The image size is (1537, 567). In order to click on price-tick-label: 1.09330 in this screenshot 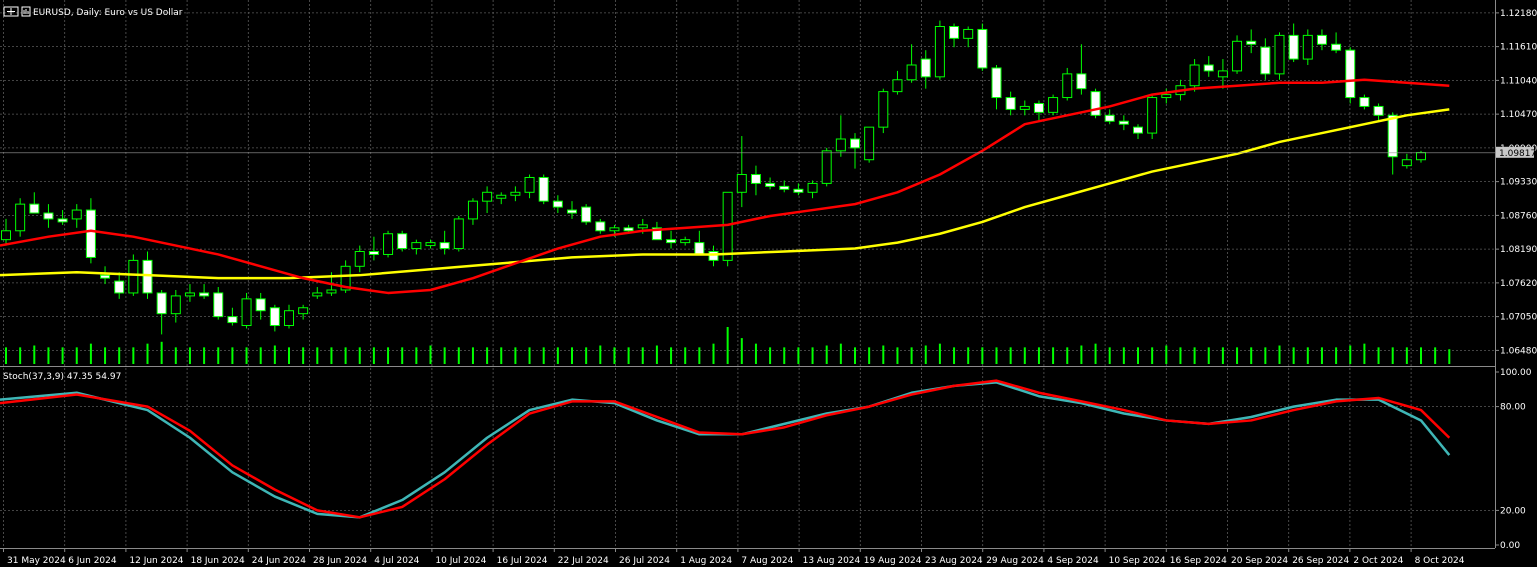, I will do `click(1518, 183)`.